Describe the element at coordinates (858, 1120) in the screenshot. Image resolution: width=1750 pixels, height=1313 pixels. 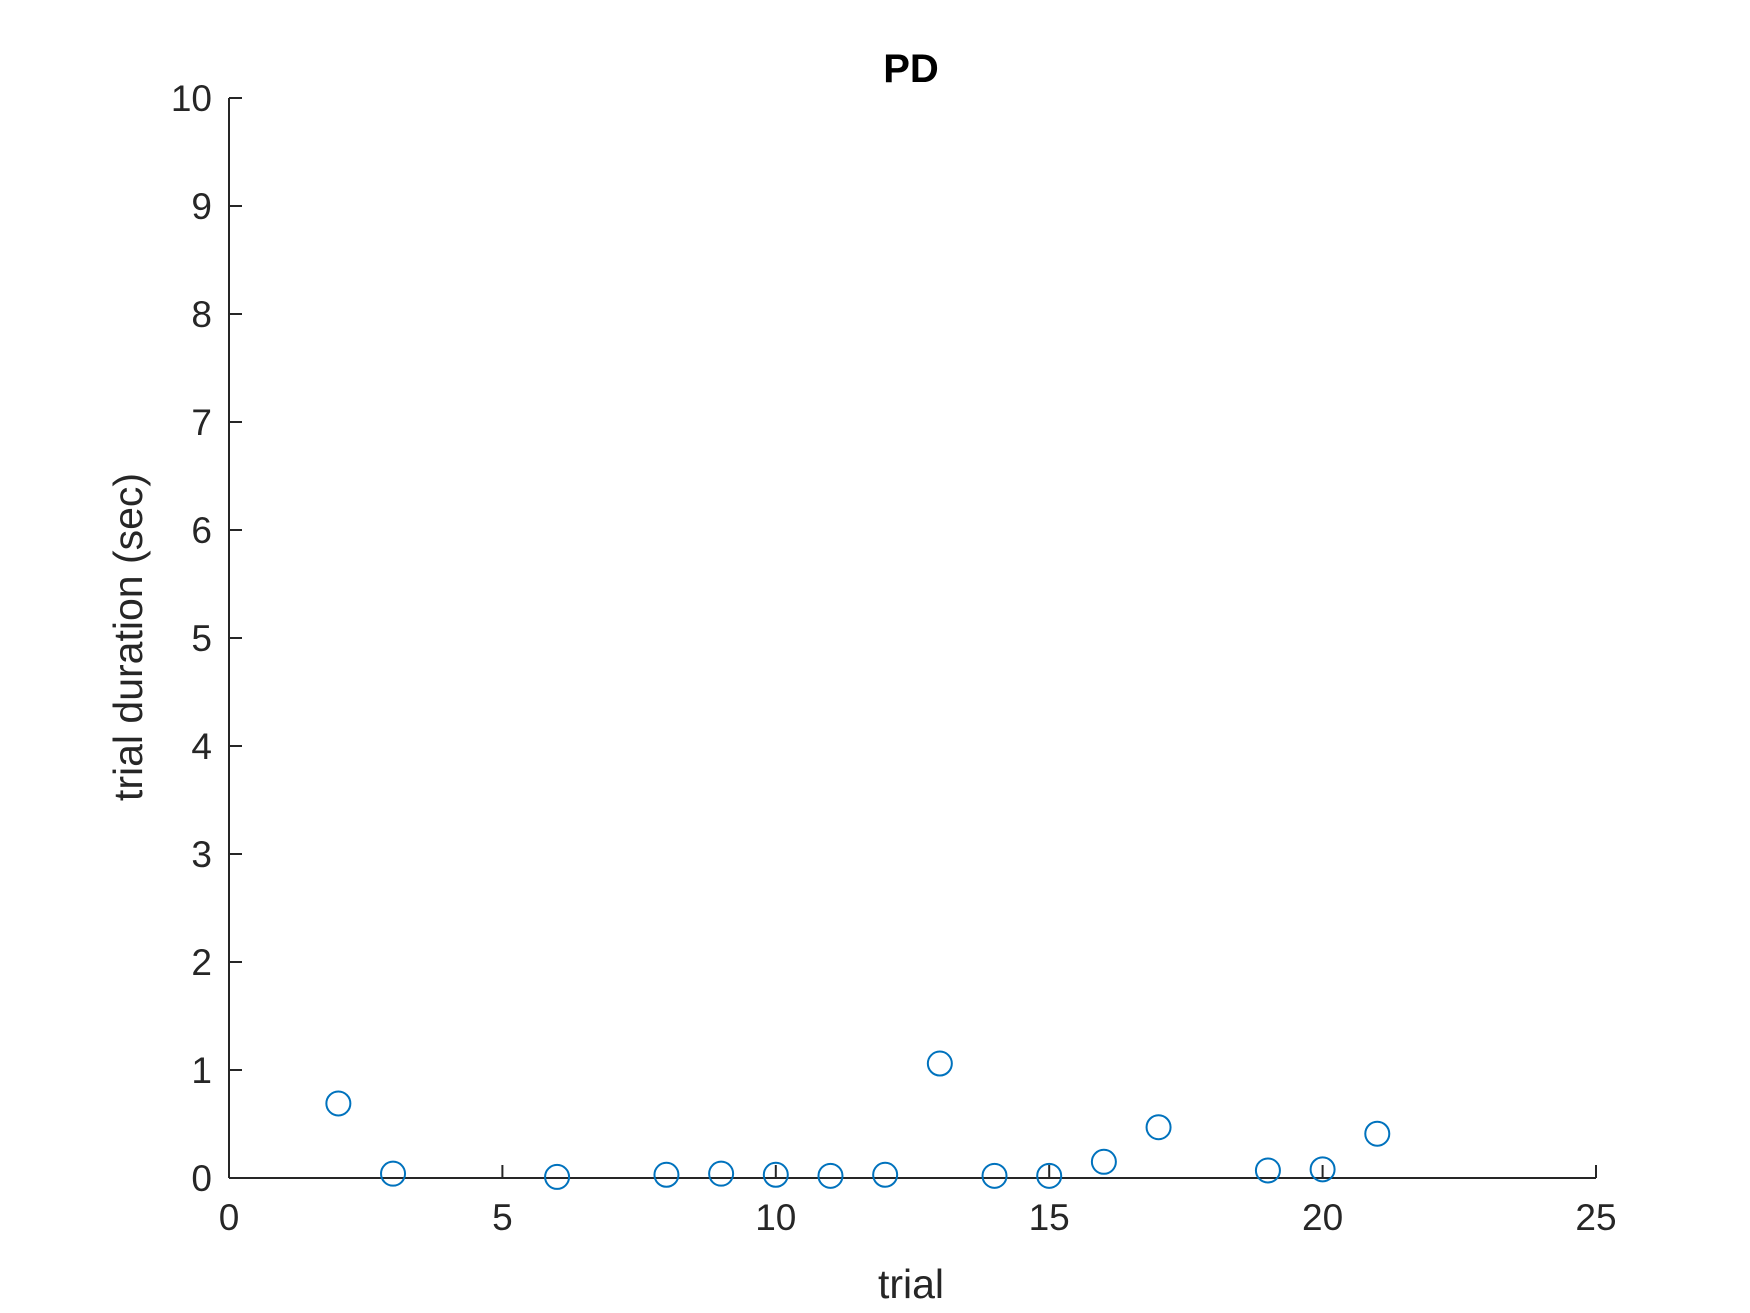
I see `scatter-points` at that location.